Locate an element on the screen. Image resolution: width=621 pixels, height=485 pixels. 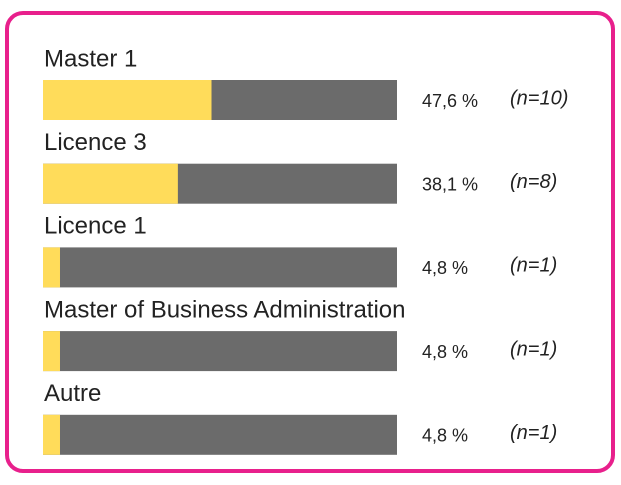
value-label: 47,6 % is located at coordinates (450, 101).